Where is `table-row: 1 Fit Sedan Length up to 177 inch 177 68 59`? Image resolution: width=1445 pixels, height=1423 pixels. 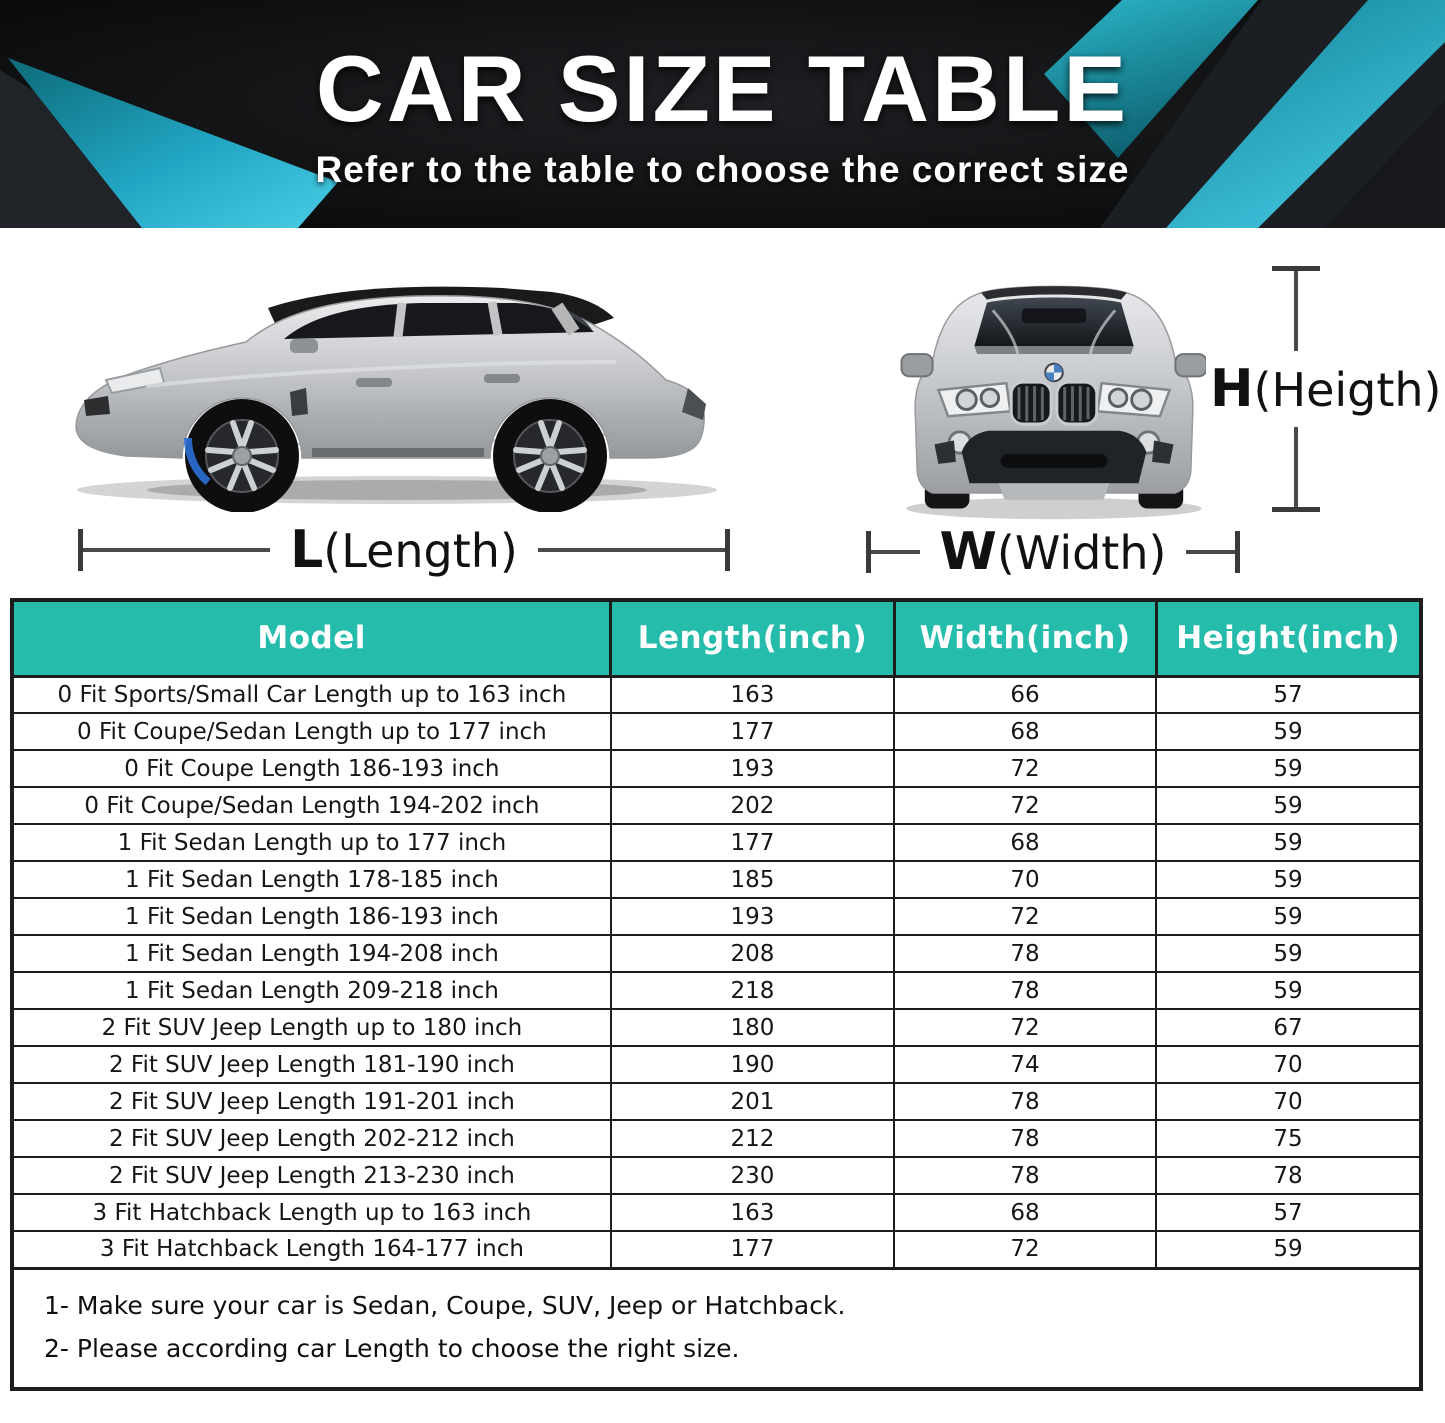
table-row: 1 Fit Sedan Length up to 177 inch 177 68 59 is located at coordinates (716, 842).